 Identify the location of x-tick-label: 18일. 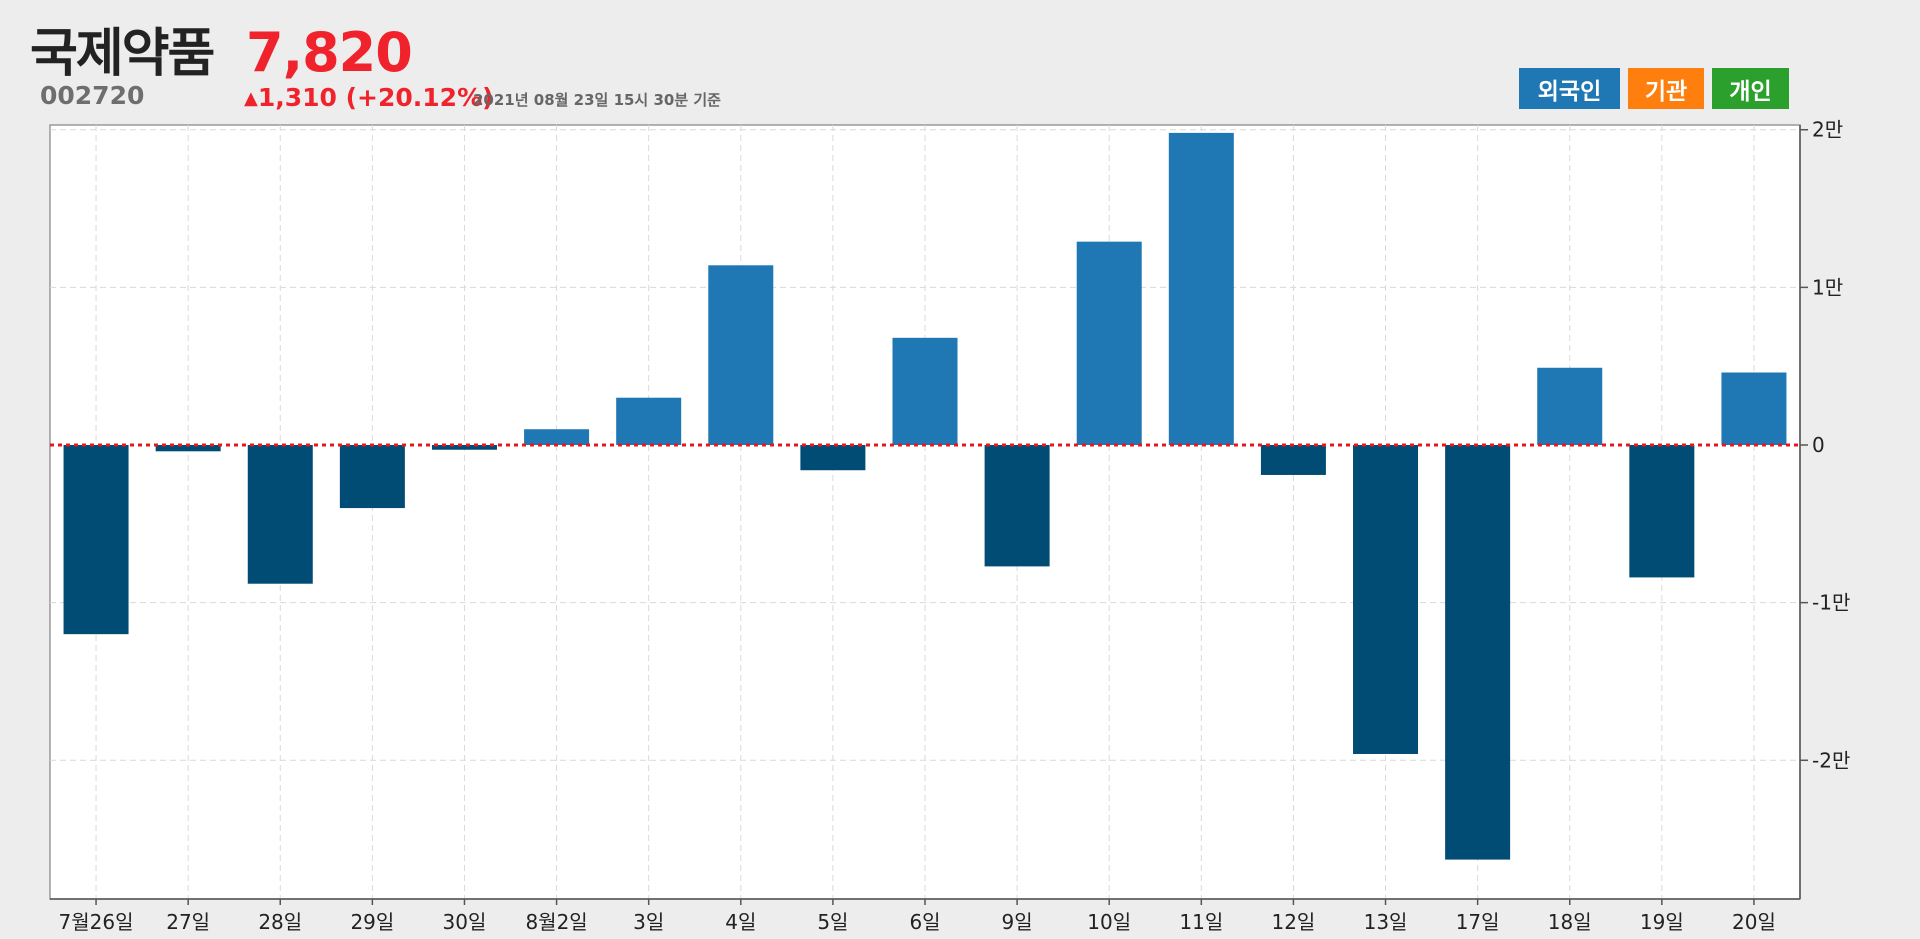
(1570, 922).